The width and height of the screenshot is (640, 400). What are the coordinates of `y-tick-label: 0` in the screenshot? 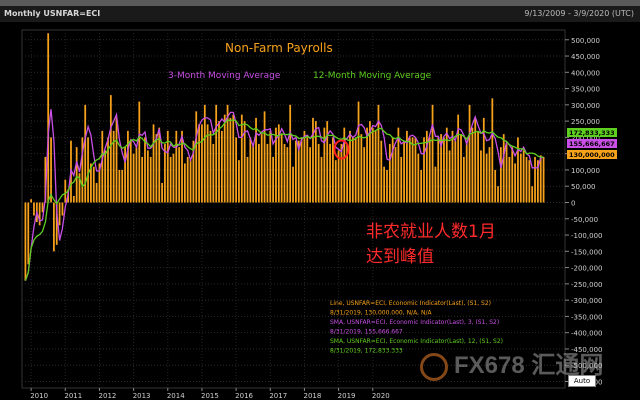 It's located at (573, 203).